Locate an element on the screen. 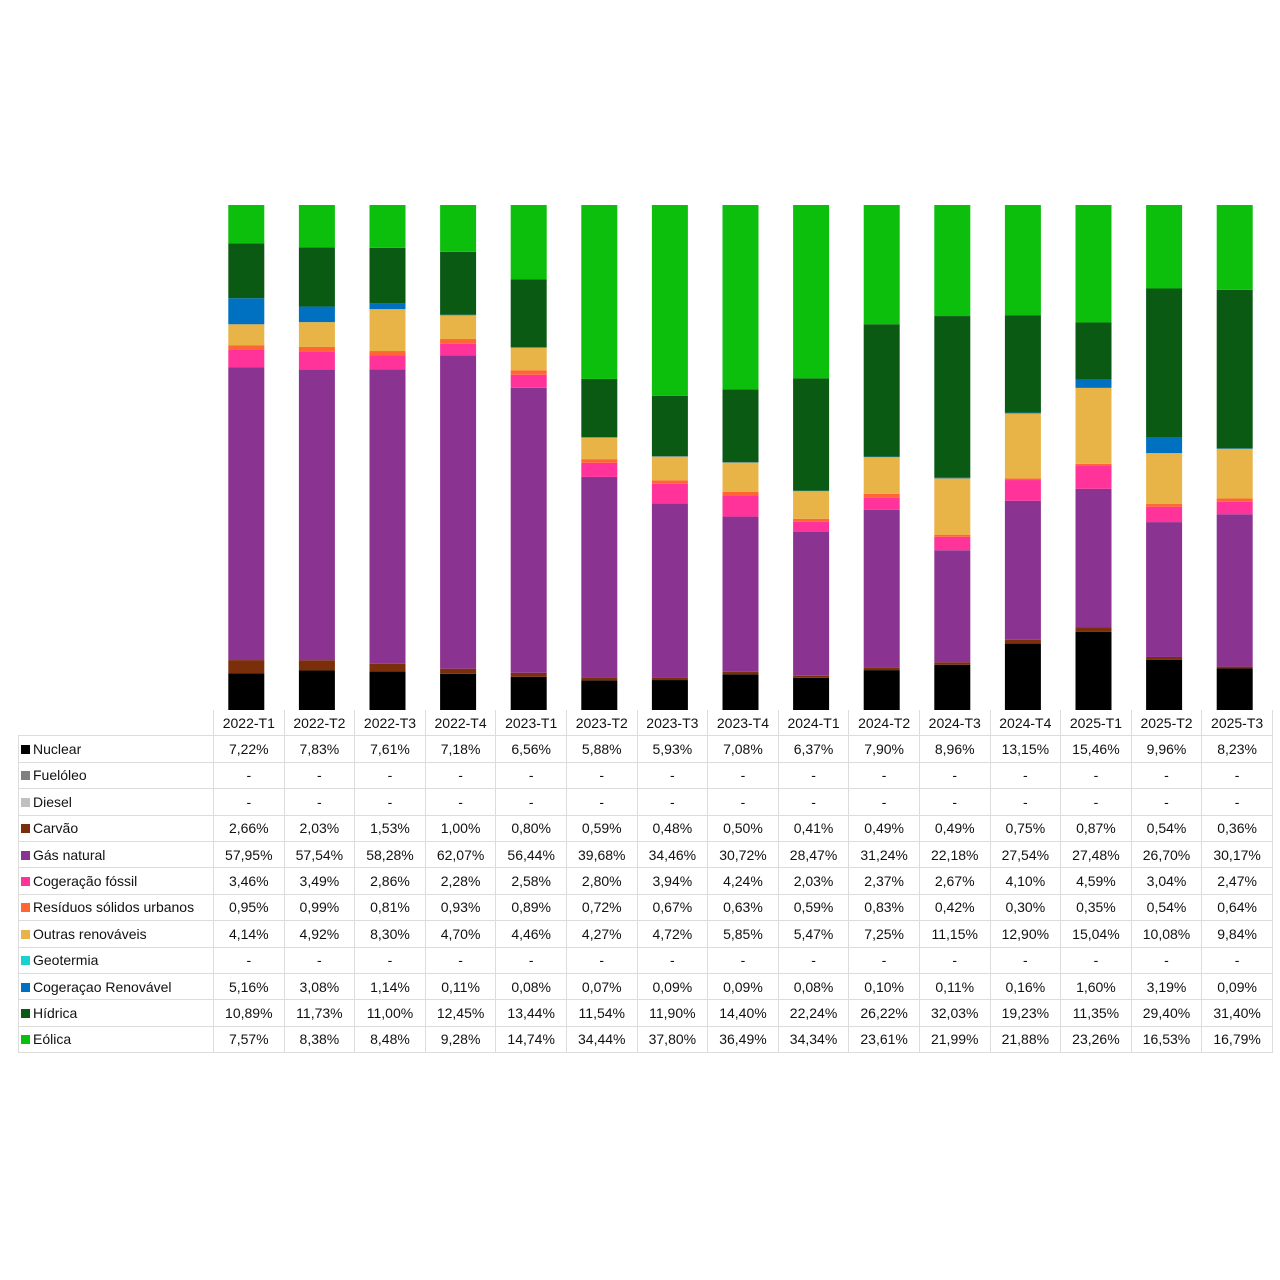  category-label: 2024-T3 is located at coordinates (954, 723).